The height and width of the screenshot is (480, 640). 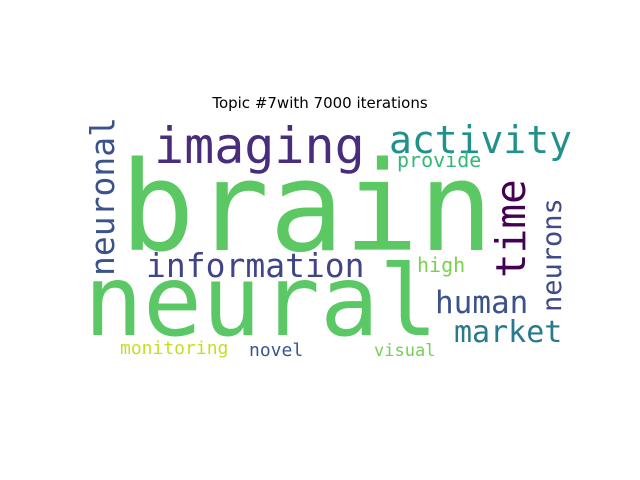 I want to click on word-provide: provide, so click(x=439, y=160).